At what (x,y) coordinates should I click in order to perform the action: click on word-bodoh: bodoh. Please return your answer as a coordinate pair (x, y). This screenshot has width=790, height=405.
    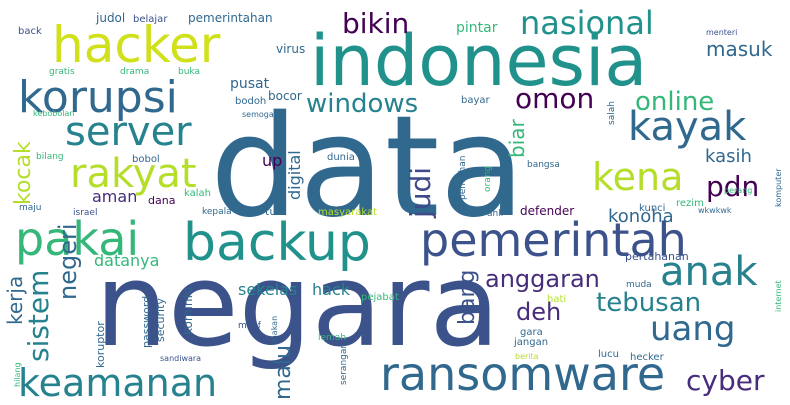
    Looking at the image, I should click on (250, 101).